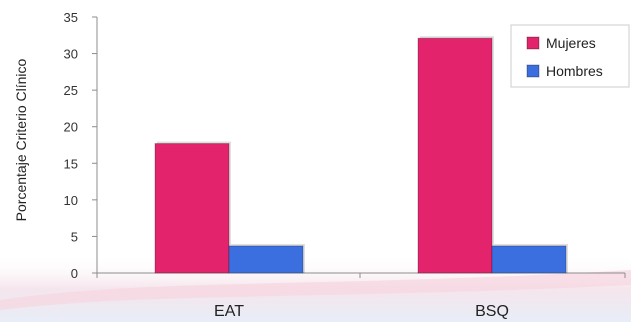 The width and height of the screenshot is (631, 322). Describe the element at coordinates (71, 127) in the screenshot. I see `y-tick-label: 20` at that location.